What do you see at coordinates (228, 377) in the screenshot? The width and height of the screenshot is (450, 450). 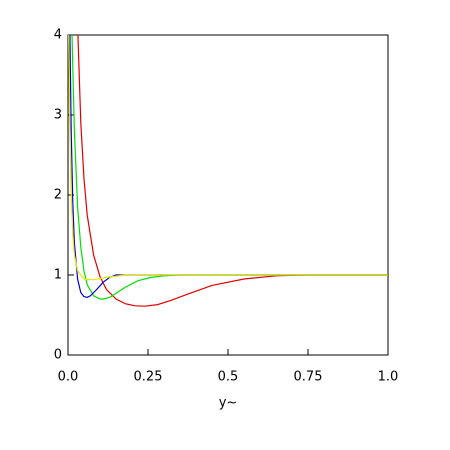 I see `x-tick-label: 0.5` at bounding box center [228, 377].